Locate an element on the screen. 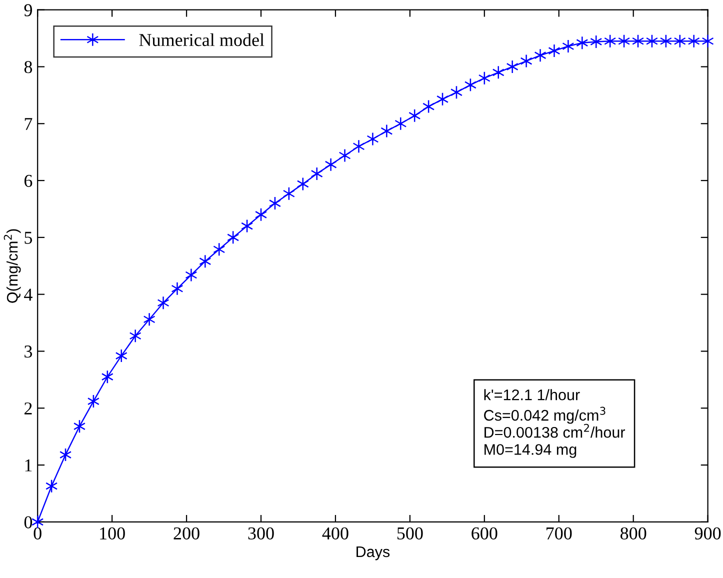 The image size is (723, 578). y-tick-label: 0 is located at coordinates (28, 522).